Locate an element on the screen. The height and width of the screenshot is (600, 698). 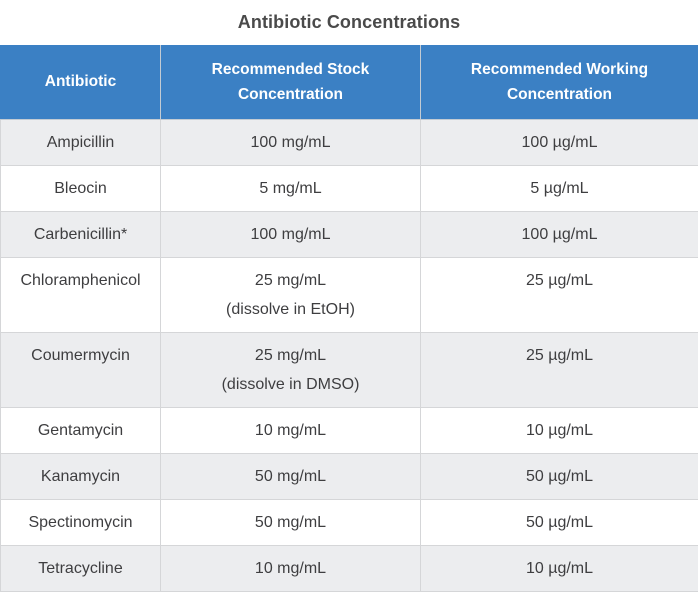
table-row: Bleocin 5 mg/mL 5 µg/mL is located at coordinates (349, 188).